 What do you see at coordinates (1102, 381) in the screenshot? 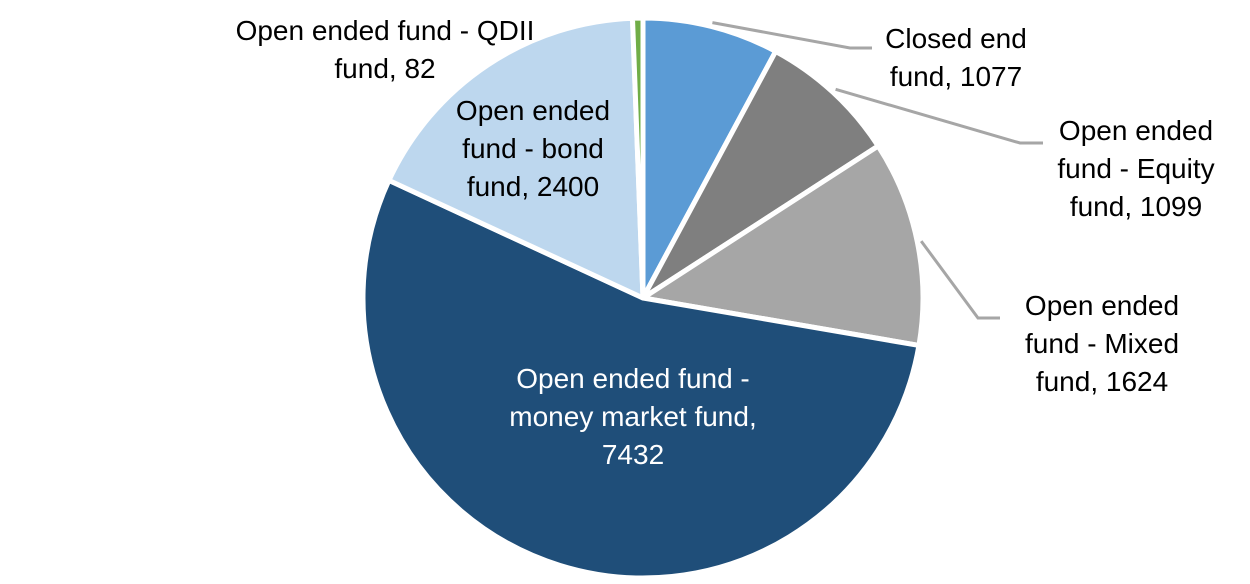
I see `data-label-line: fund, 1624` at bounding box center [1102, 381].